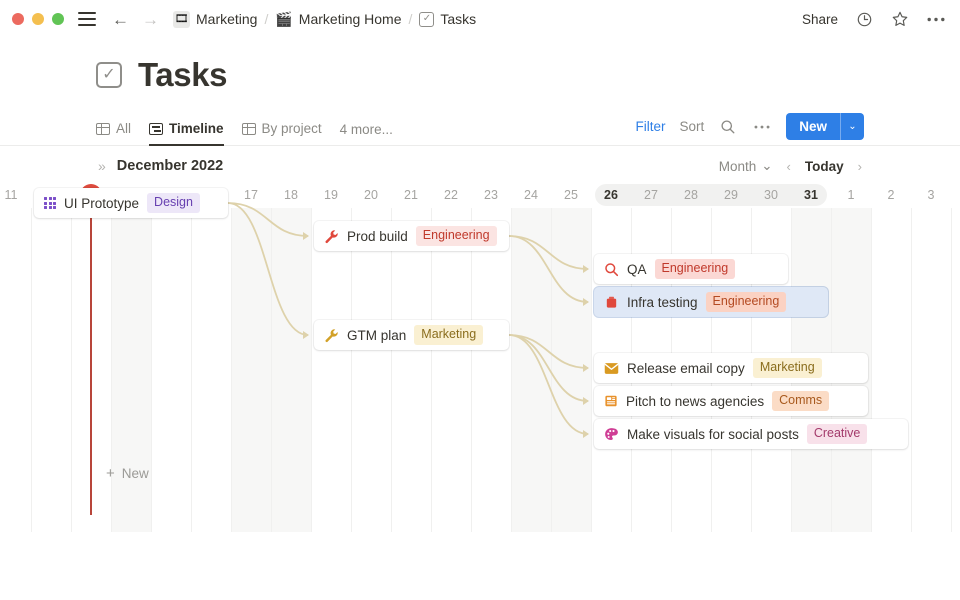 The width and height of the screenshot is (960, 600). What do you see at coordinates (728, 127) in the screenshot?
I see `search-icon` at bounding box center [728, 127].